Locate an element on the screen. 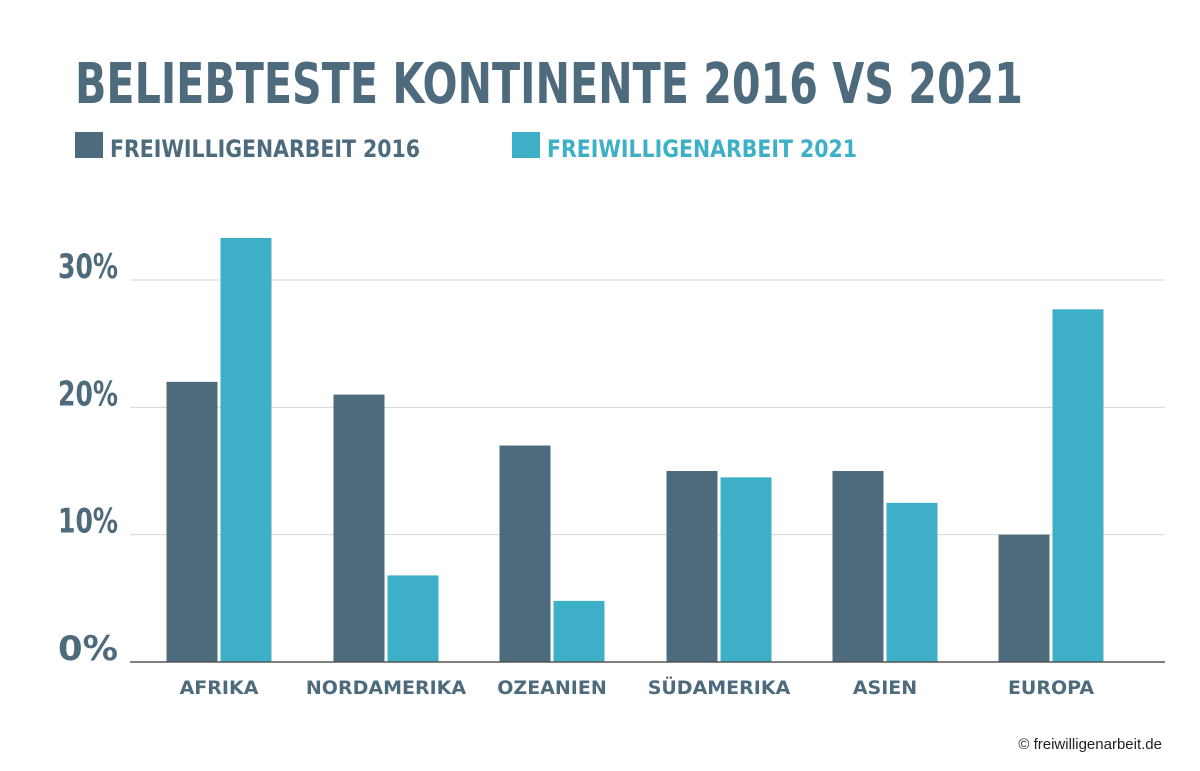 The width and height of the screenshot is (1200, 771). y-tick-label: 10% is located at coordinates (88, 522).